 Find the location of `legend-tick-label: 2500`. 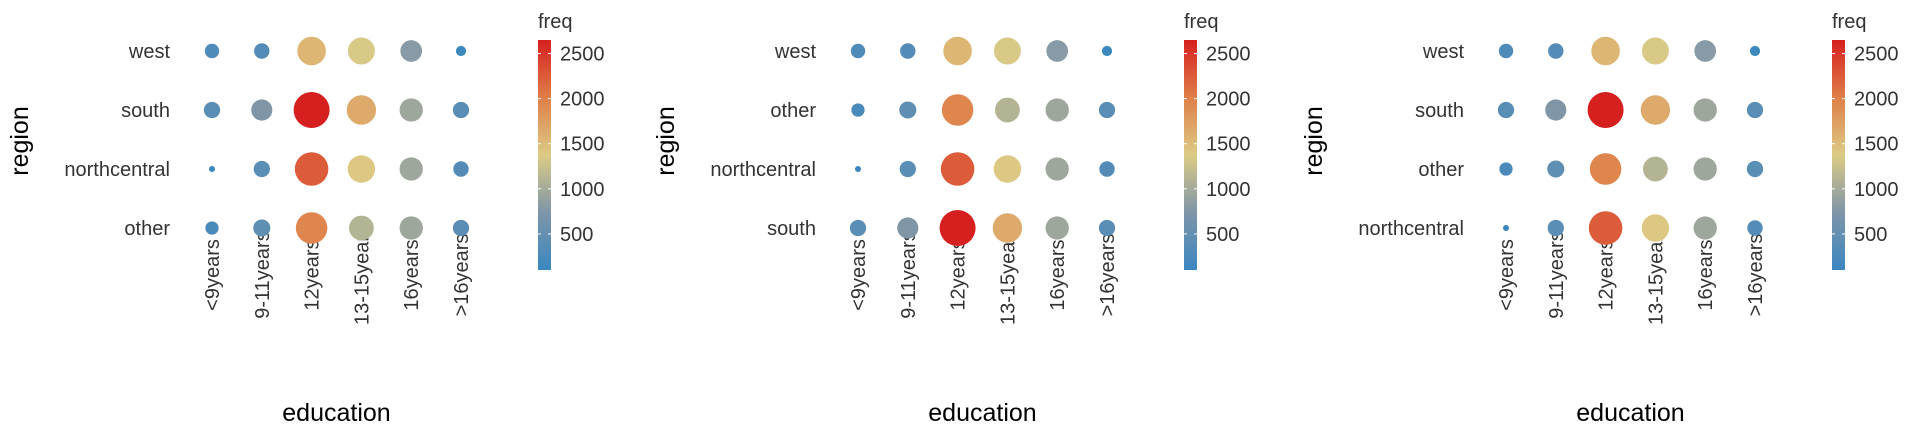

legend-tick-label: 2500 is located at coordinates (1228, 55).